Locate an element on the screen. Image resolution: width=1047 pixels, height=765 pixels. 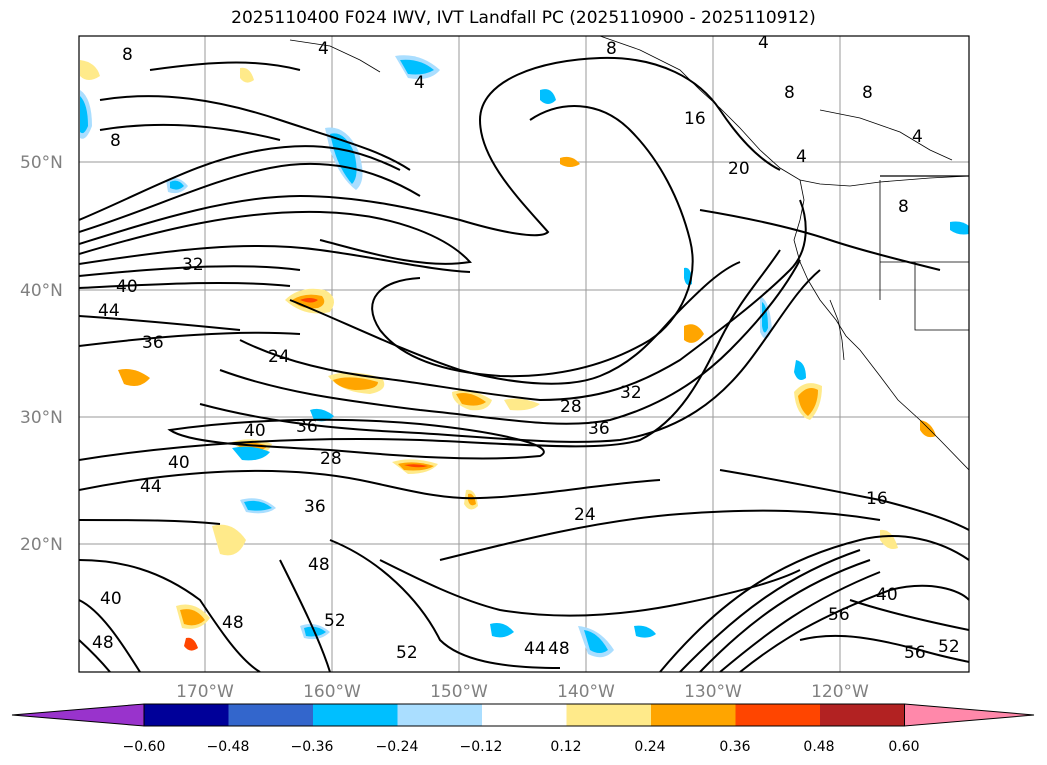
colorbar-tick-label: 0.12 is located at coordinates (565, 747).